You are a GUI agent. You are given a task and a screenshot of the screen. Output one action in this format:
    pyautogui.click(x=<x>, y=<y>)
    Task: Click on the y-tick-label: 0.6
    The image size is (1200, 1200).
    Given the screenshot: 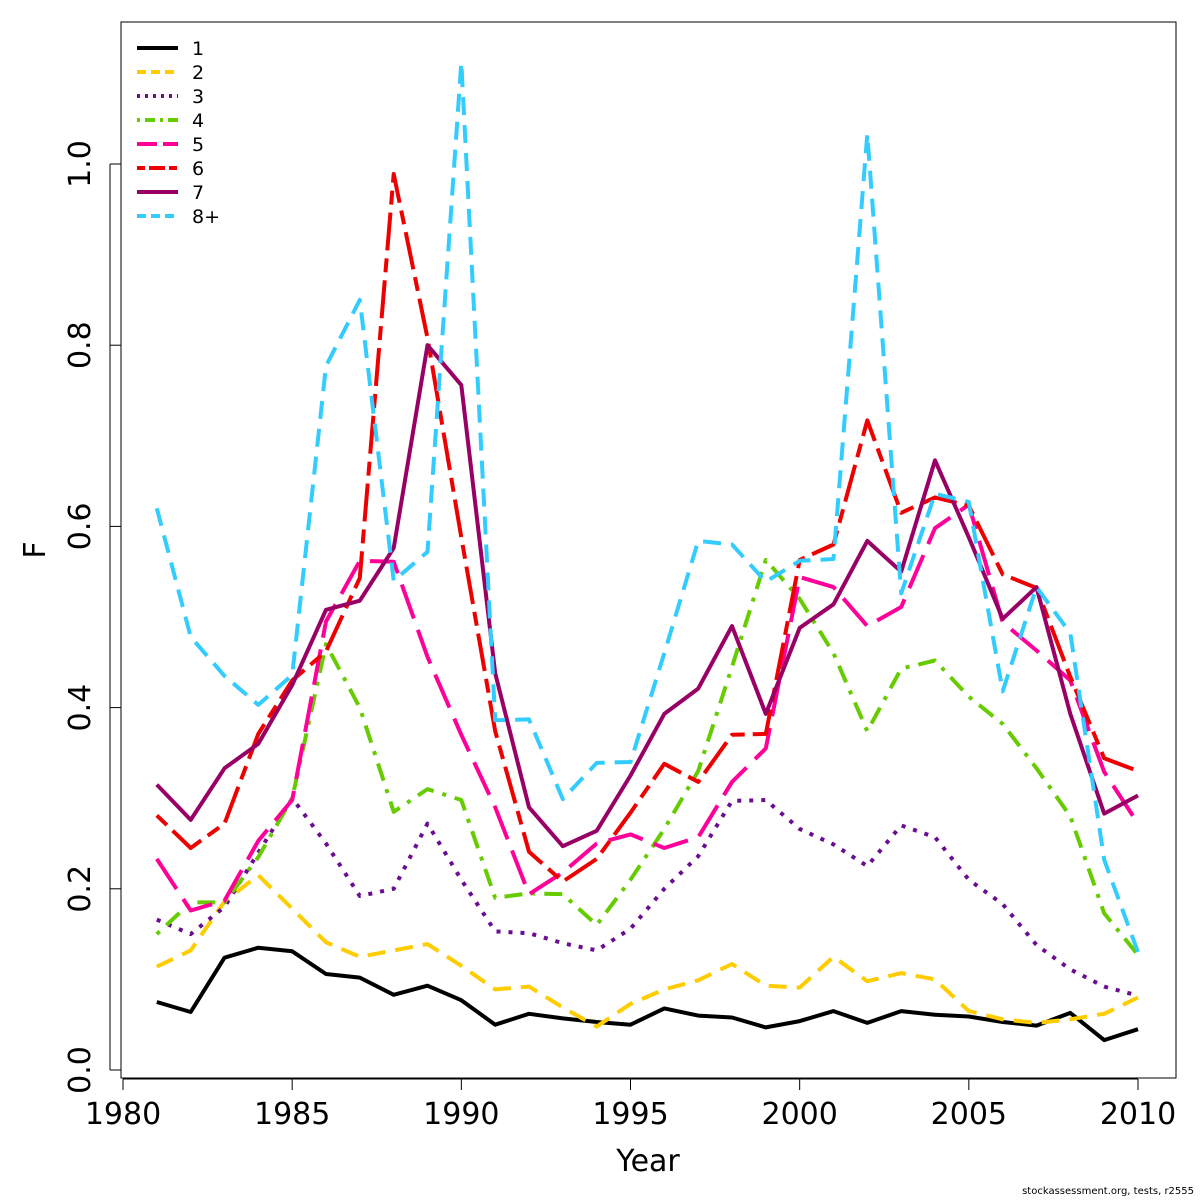 What is the action you would take?
    pyautogui.click(x=80, y=527)
    